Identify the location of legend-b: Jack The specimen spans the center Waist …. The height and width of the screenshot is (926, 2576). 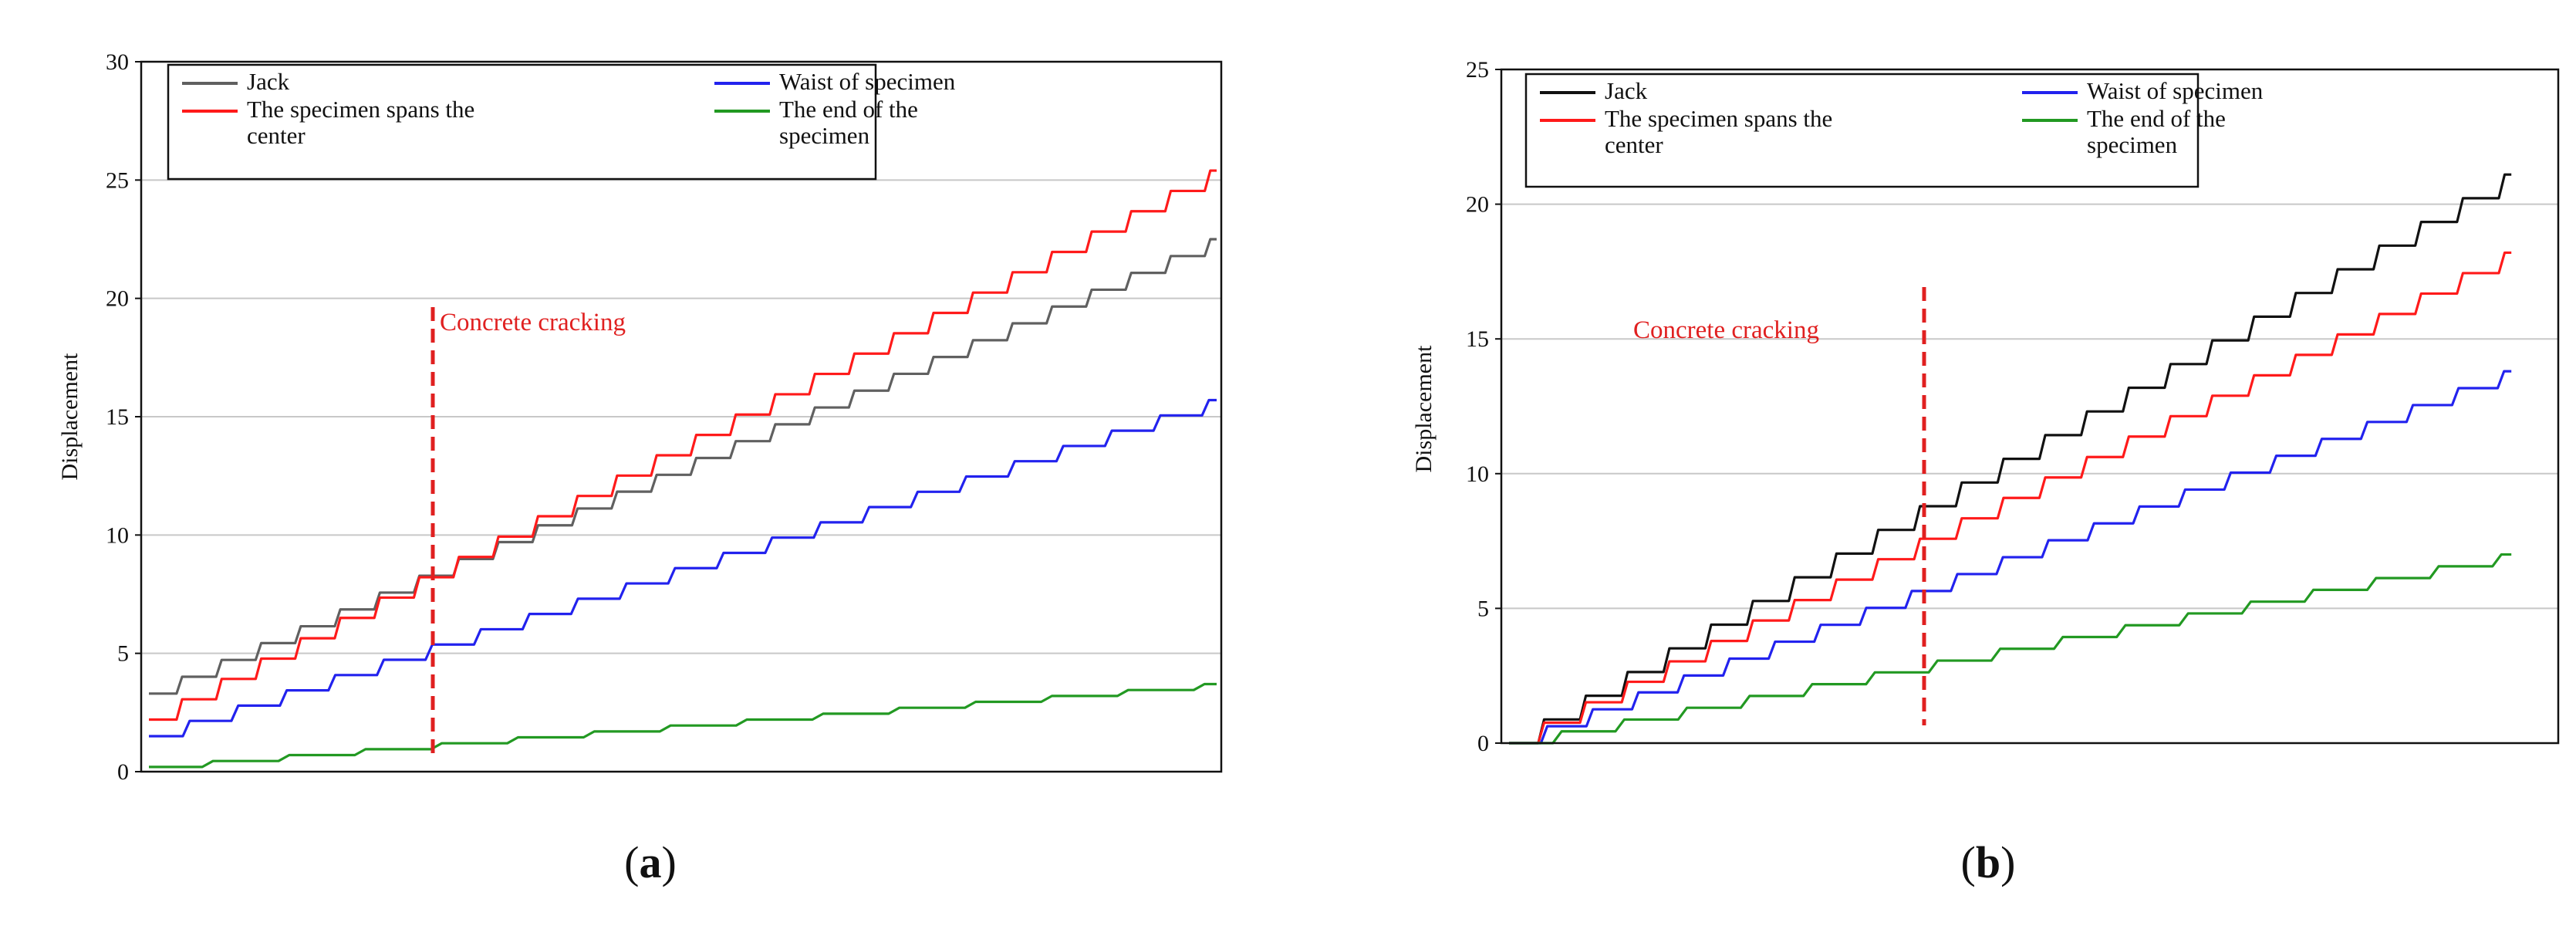
(1894, 130).